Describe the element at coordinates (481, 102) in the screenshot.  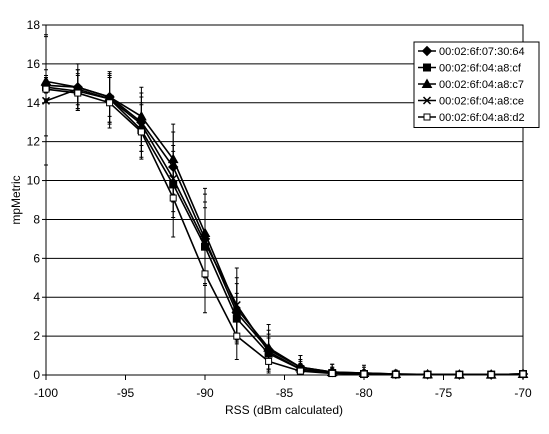
I see `legend-label: 00:02:6f:04:a8:ce` at that location.